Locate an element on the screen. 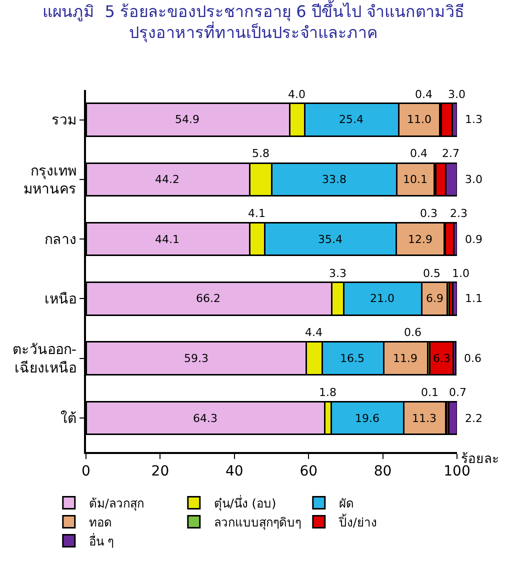  data-label: 0.1 is located at coordinates (429, 392).